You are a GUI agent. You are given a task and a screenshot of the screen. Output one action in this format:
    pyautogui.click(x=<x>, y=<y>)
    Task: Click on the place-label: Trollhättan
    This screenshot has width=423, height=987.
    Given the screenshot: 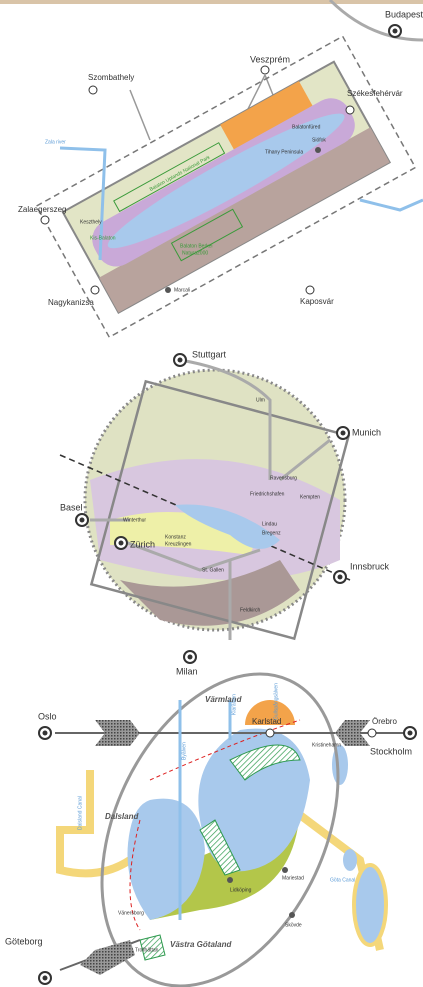 What is the action you would take?
    pyautogui.click(x=147, y=950)
    